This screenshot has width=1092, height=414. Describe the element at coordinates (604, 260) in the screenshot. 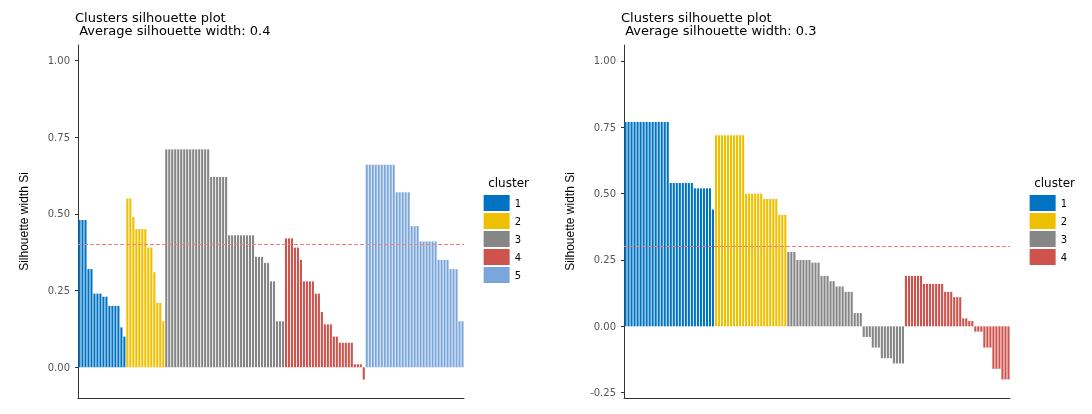

I see `y-tick-label: 0.25` at that location.